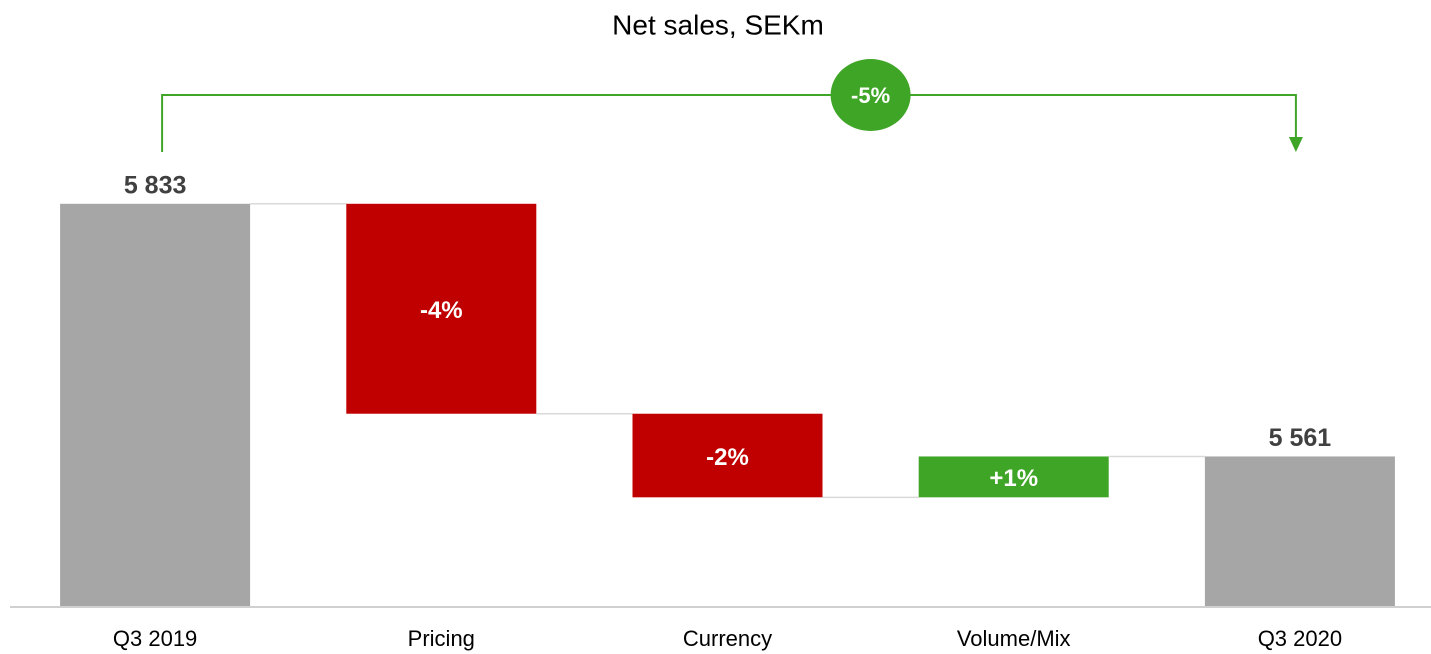  I want to click on x-tick-label: Volume/Mix, so click(1014, 638).